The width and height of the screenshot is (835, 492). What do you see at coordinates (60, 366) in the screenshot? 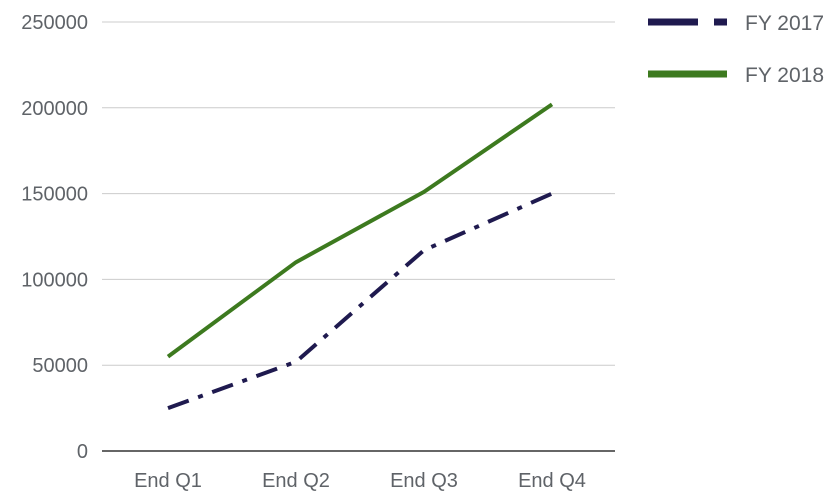
I see `y-tick-label: 50000` at bounding box center [60, 366].